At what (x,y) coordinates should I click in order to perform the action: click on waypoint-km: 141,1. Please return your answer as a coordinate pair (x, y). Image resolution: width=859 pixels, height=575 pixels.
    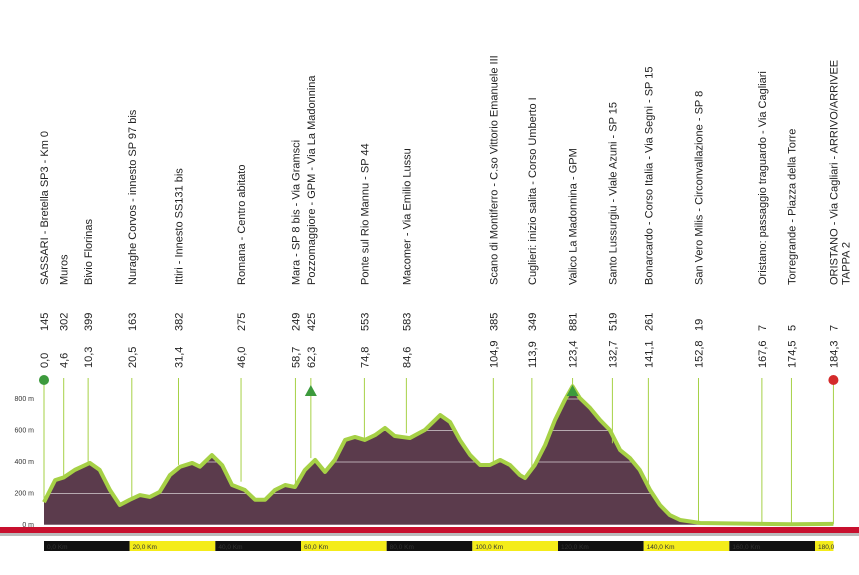
    Looking at the image, I should click on (649, 354).